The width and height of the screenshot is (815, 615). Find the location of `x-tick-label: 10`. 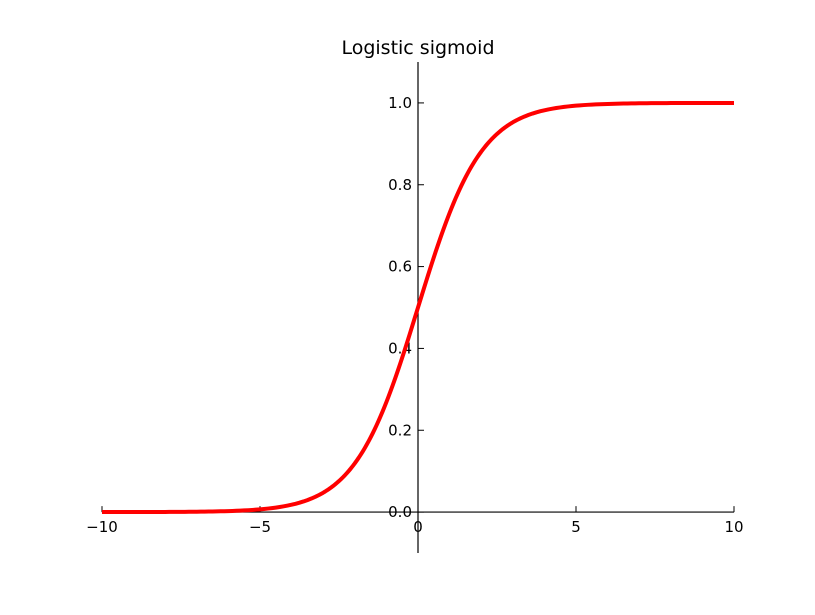

x-tick-label: 10 is located at coordinates (733, 527).